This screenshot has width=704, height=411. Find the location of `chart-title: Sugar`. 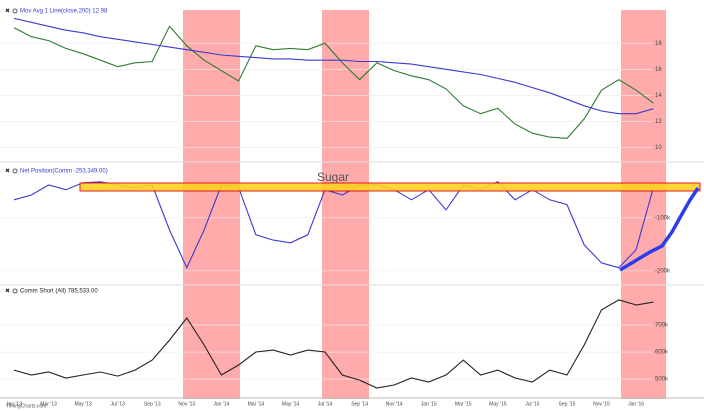

chart-title: Sugar is located at coordinates (333, 177).